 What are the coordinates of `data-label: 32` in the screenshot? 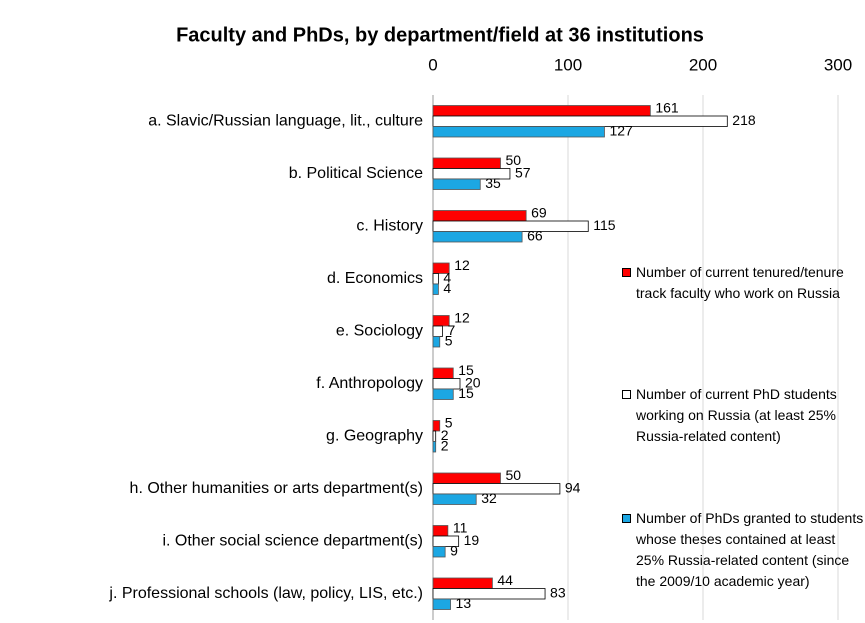 It's located at (489, 498).